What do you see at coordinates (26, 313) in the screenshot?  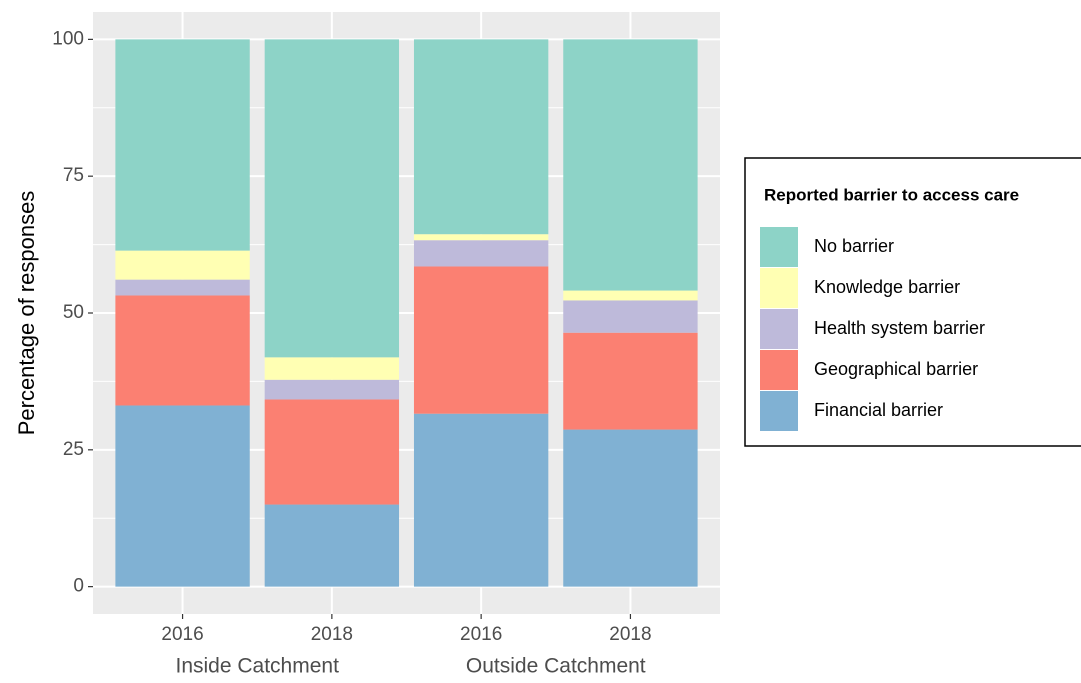 I see `y-axis-title: Percentage of responses` at bounding box center [26, 313].